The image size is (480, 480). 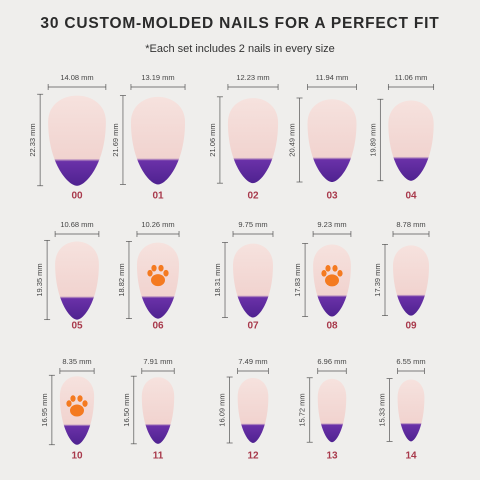 What do you see at coordinates (252, 77) in the screenshot?
I see `width-label: 12.23 mm` at bounding box center [252, 77].